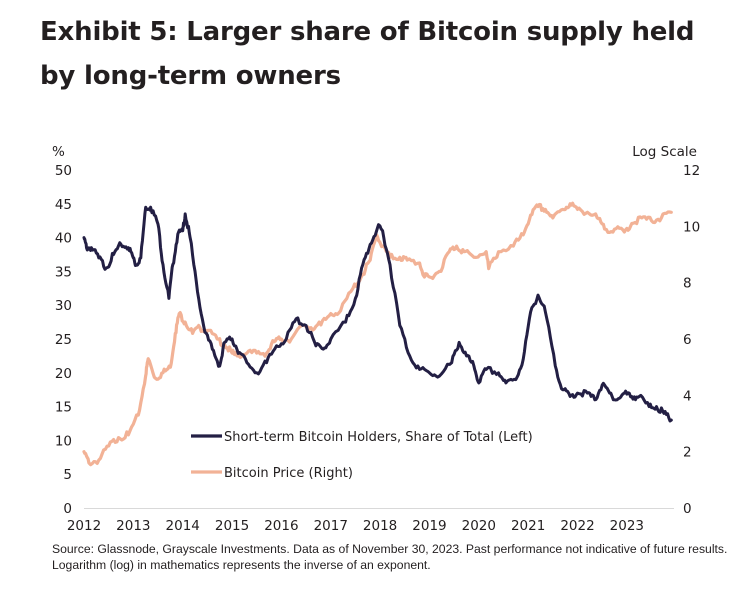 Image resolution: width=750 pixels, height=594 pixels. I want to click on x-tick-label: 2018, so click(380, 526).